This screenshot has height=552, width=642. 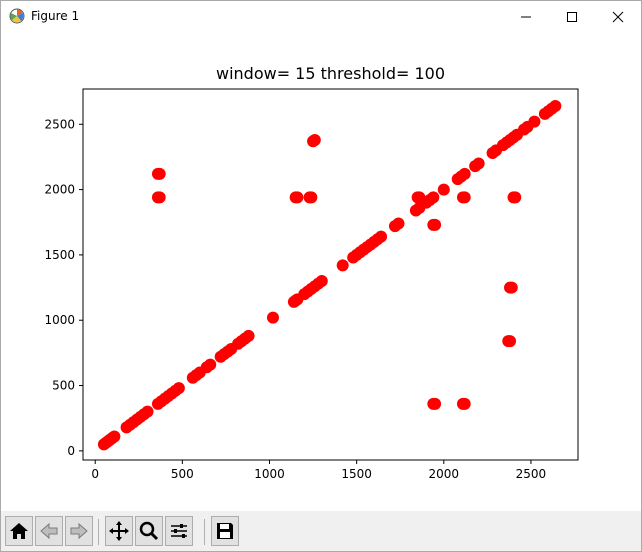 What do you see at coordinates (269, 474) in the screenshot?
I see `x-tick-label: 1000` at bounding box center [269, 474].